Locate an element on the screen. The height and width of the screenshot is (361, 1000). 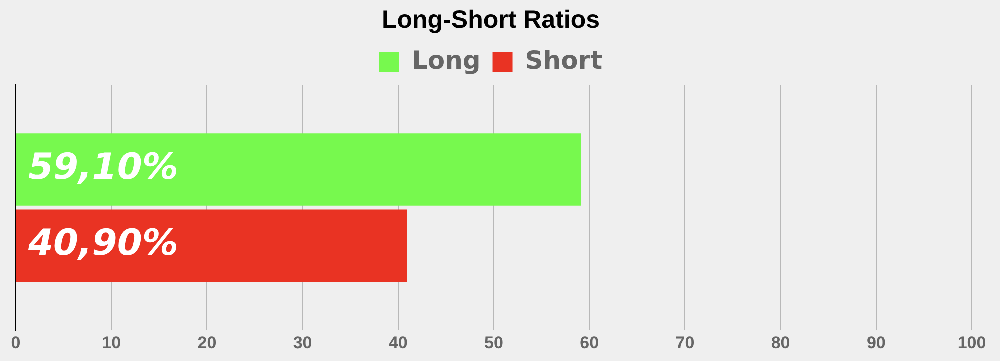
x-tick-label: 0 is located at coordinates (16, 342).